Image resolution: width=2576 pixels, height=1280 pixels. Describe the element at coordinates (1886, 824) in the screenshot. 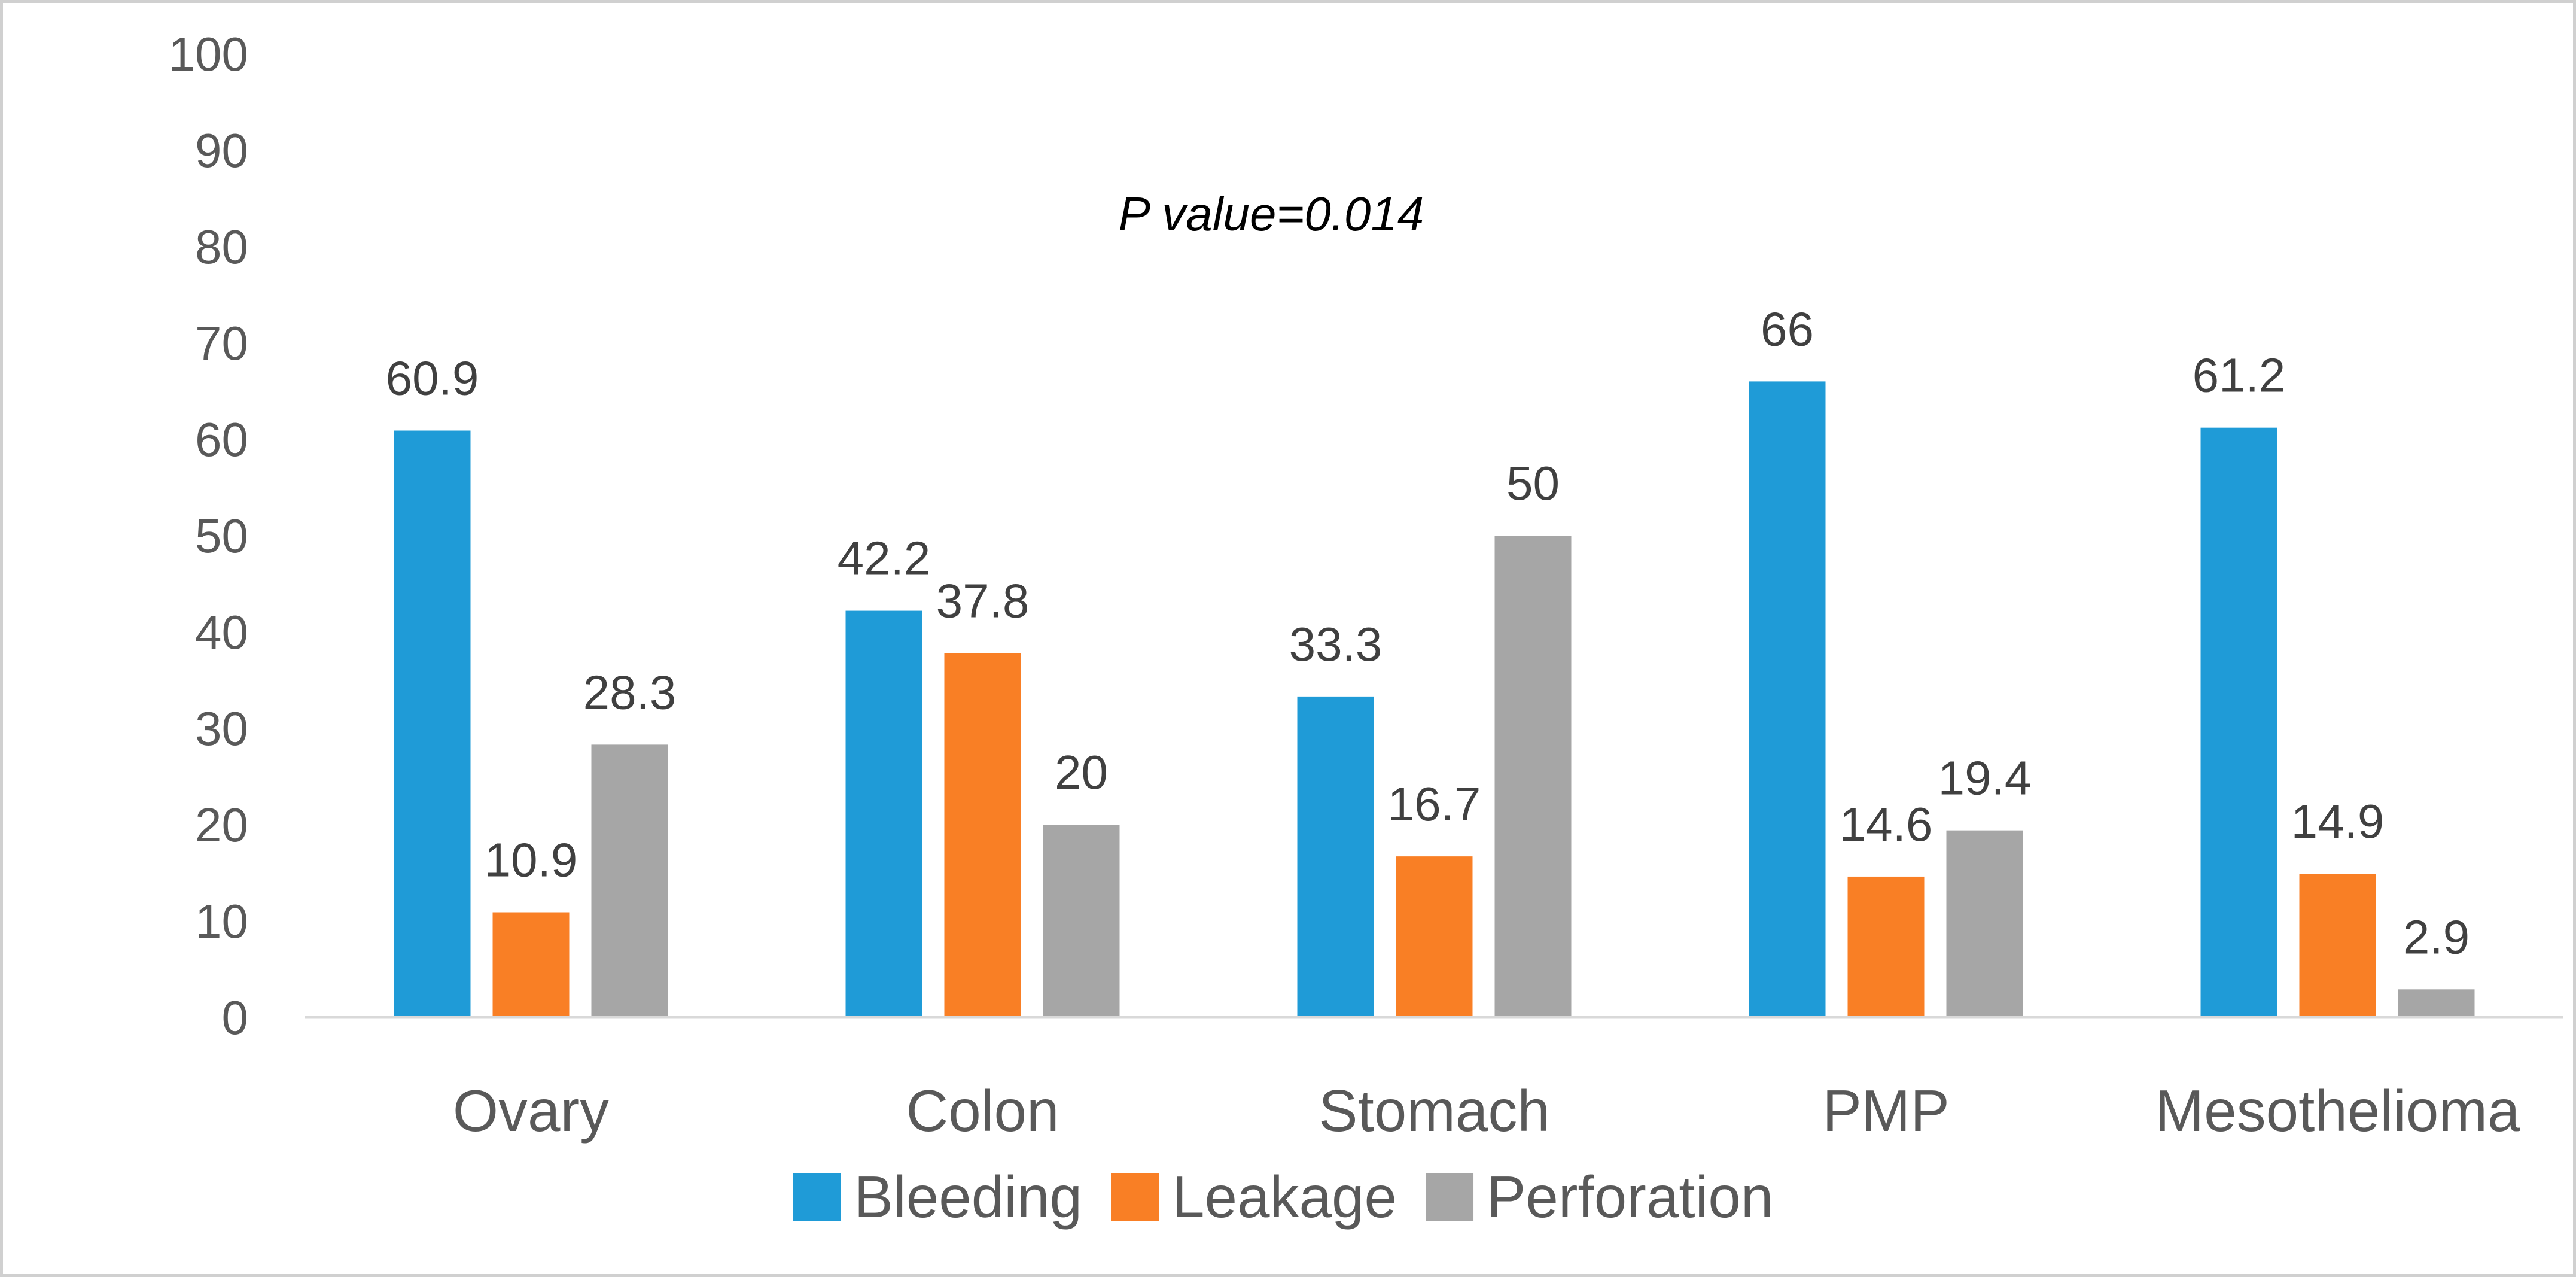

I see `data-label: 14.6` at that location.